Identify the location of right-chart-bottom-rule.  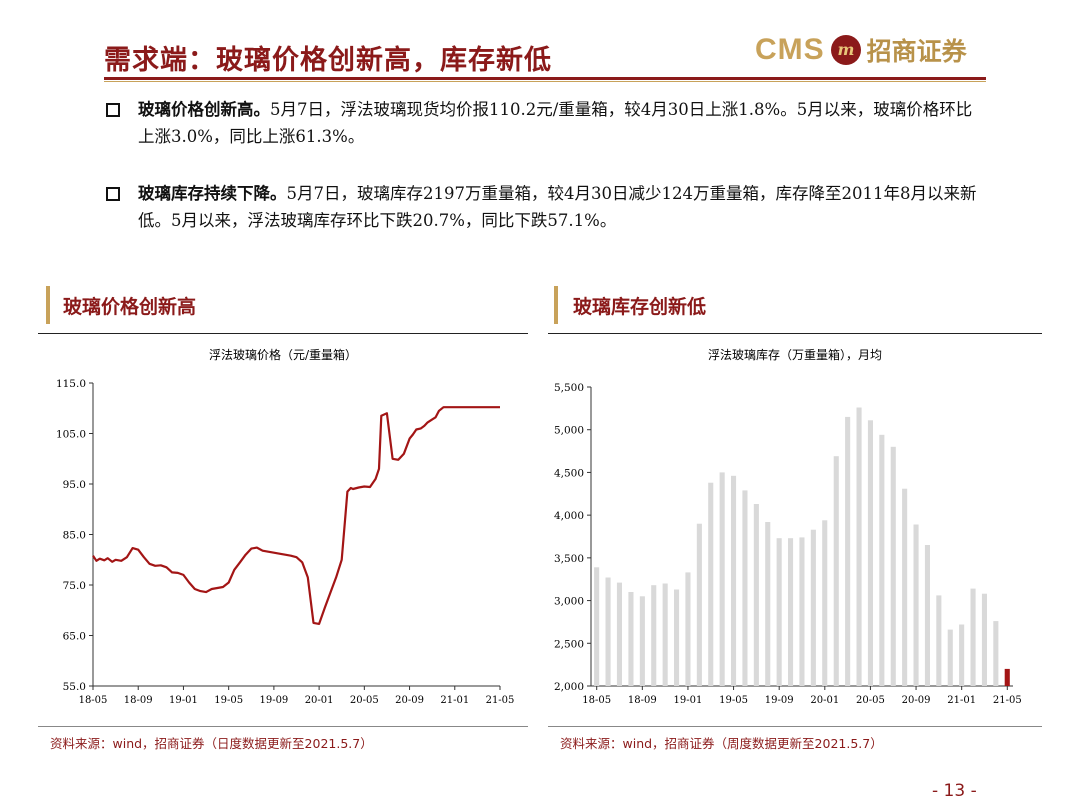
(795, 726).